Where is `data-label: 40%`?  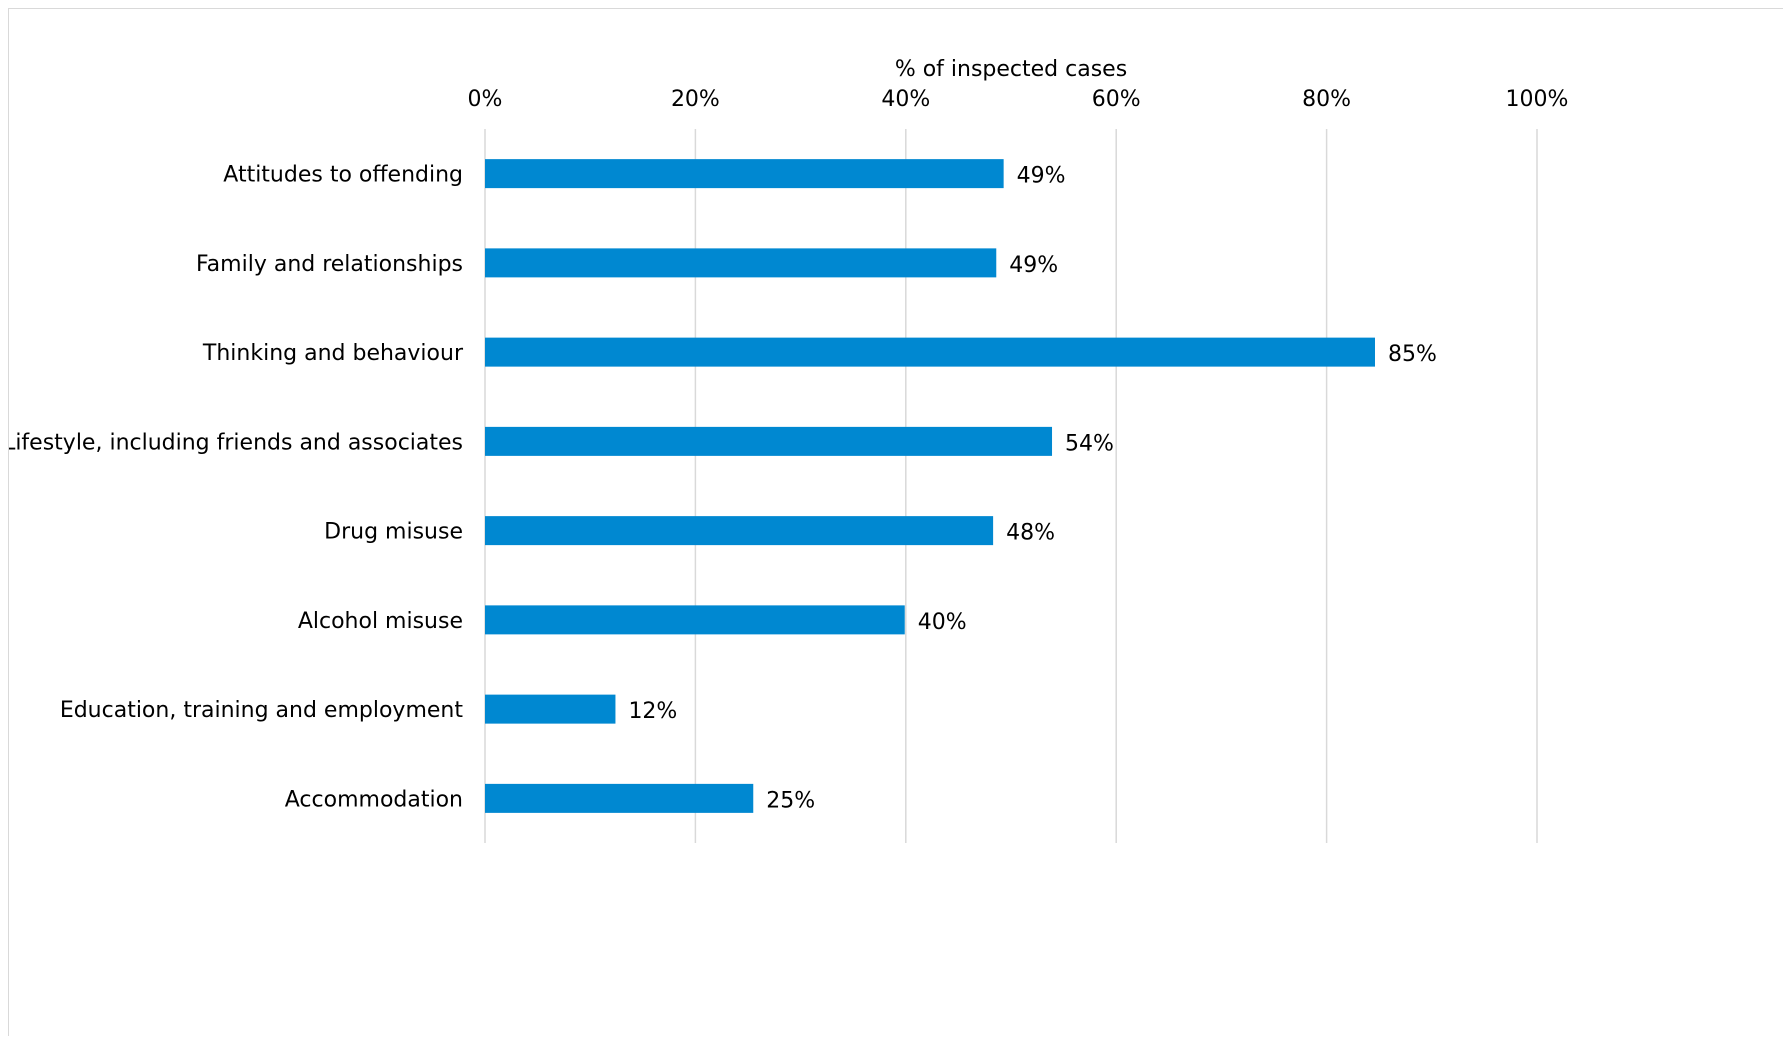 data-label: 40% is located at coordinates (942, 622).